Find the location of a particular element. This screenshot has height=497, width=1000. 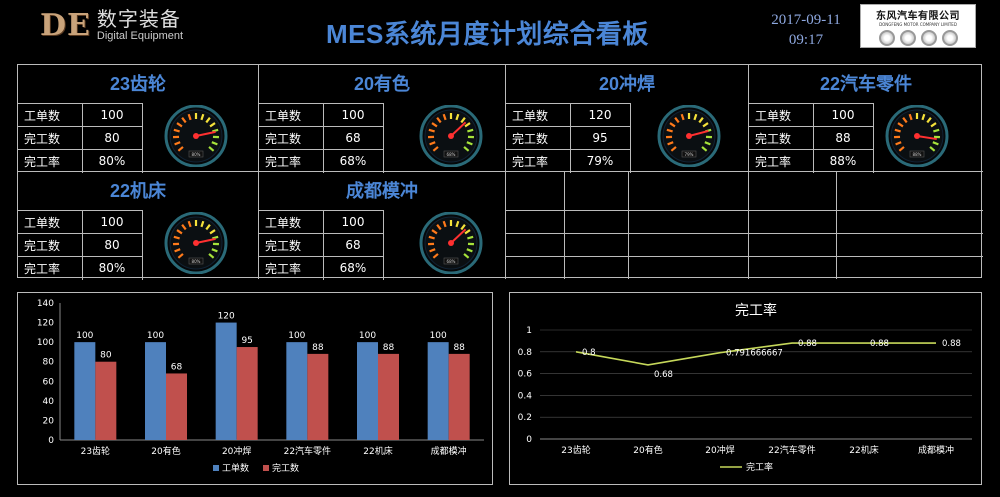

stat-value: 79% is located at coordinates (600, 161).